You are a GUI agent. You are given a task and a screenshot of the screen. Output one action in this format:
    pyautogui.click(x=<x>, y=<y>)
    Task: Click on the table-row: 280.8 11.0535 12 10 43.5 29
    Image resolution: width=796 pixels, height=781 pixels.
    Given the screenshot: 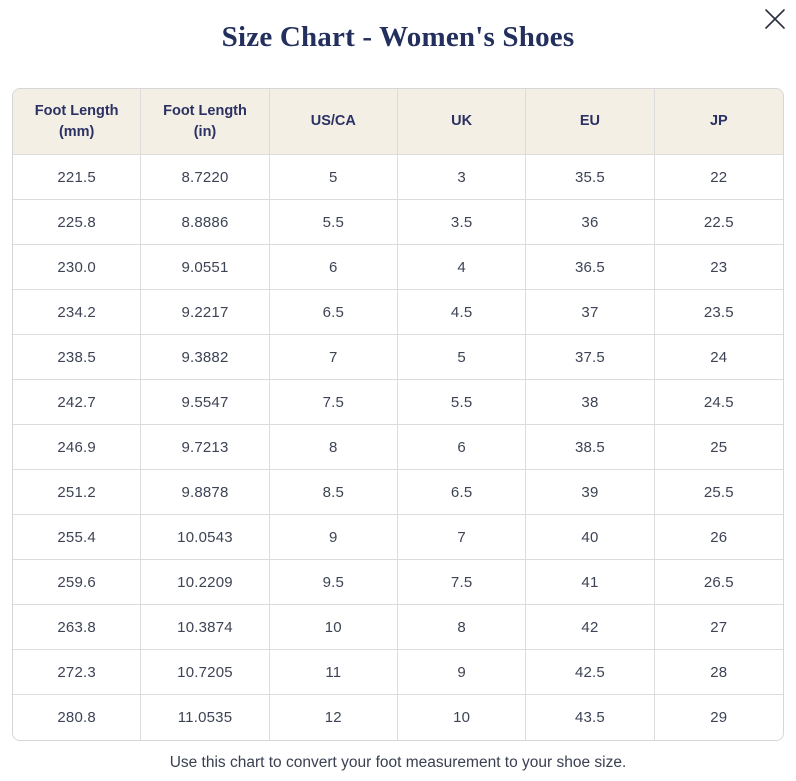 What is the action you would take?
    pyautogui.click(x=398, y=717)
    